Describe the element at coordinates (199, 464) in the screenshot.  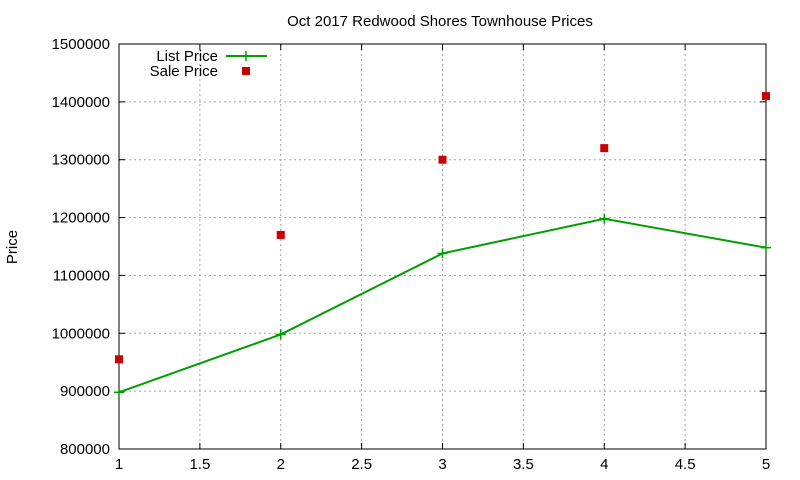
I see `x-tick-label: 1.5` at that location.